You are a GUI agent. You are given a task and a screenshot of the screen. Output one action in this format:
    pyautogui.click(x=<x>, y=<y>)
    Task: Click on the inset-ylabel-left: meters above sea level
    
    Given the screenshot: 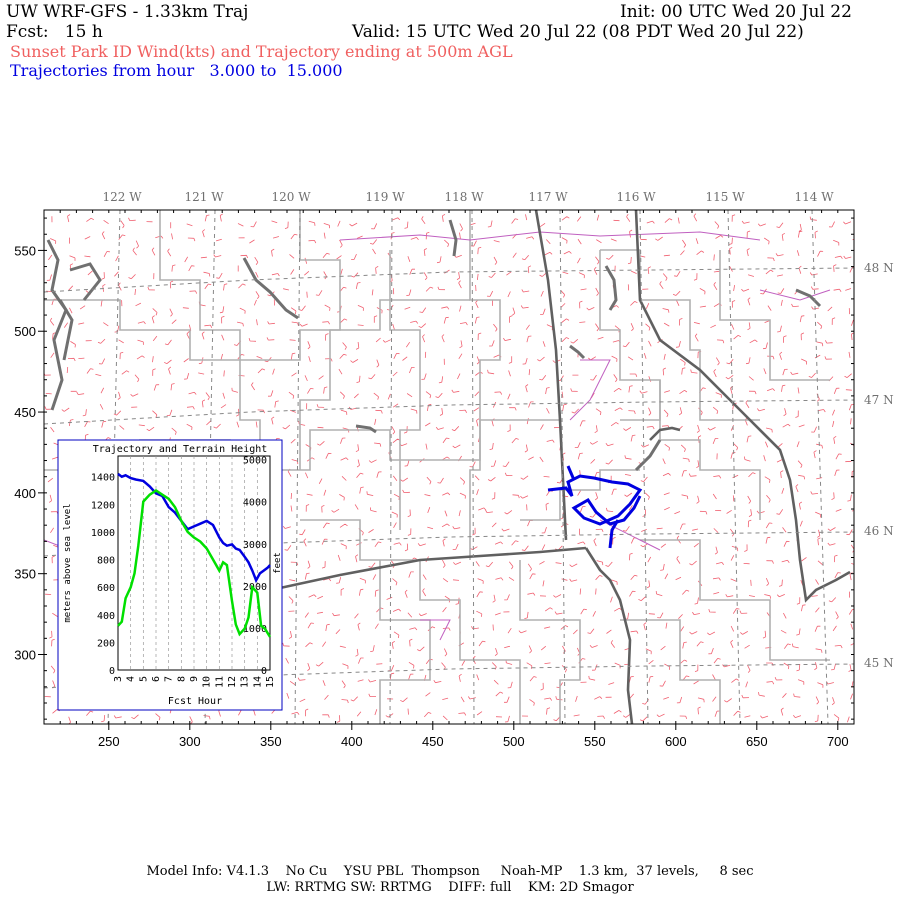 What is the action you would take?
    pyautogui.click(x=68, y=562)
    